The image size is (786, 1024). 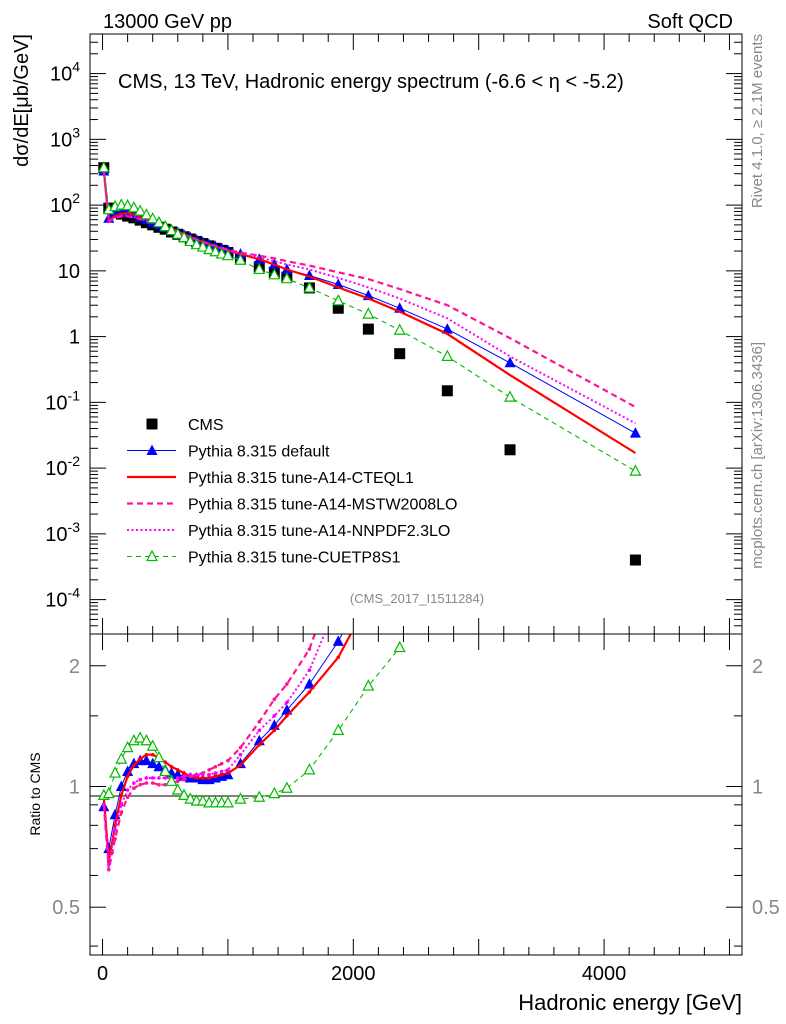 What do you see at coordinates (757, 667) in the screenshot?
I see `ratio-tick-label-right: 2` at bounding box center [757, 667].